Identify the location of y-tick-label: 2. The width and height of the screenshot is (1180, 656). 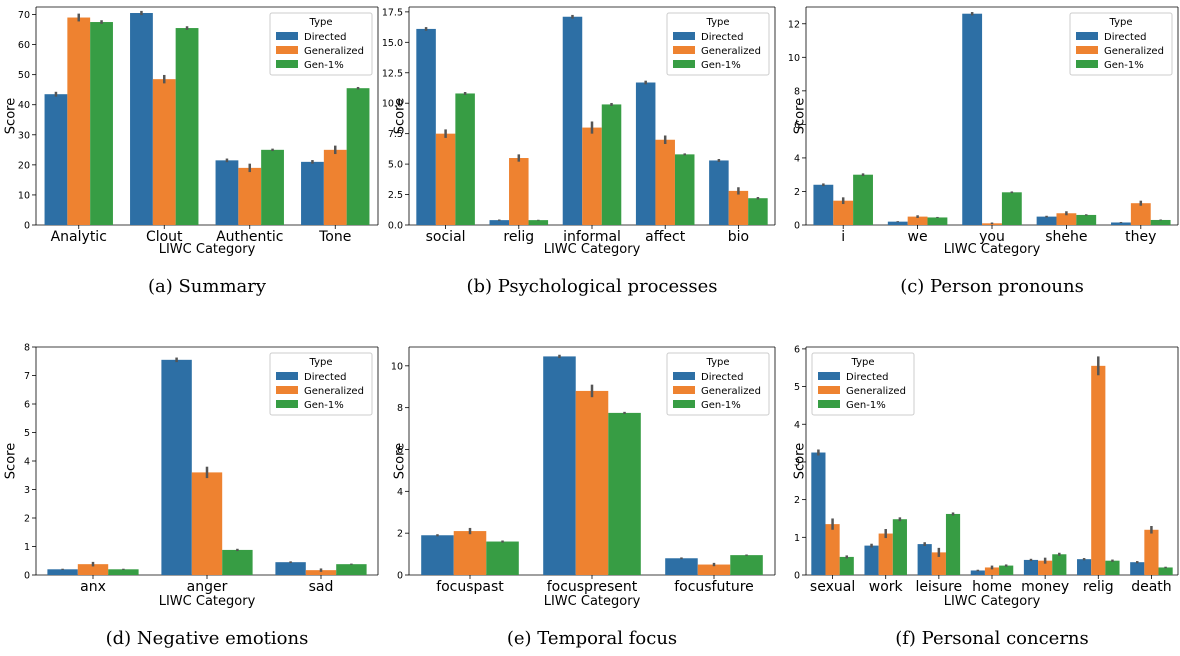
(797, 500).